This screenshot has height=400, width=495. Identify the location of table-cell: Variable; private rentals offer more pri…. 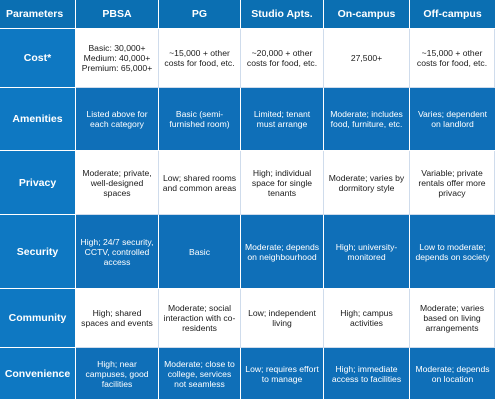
(452, 183).